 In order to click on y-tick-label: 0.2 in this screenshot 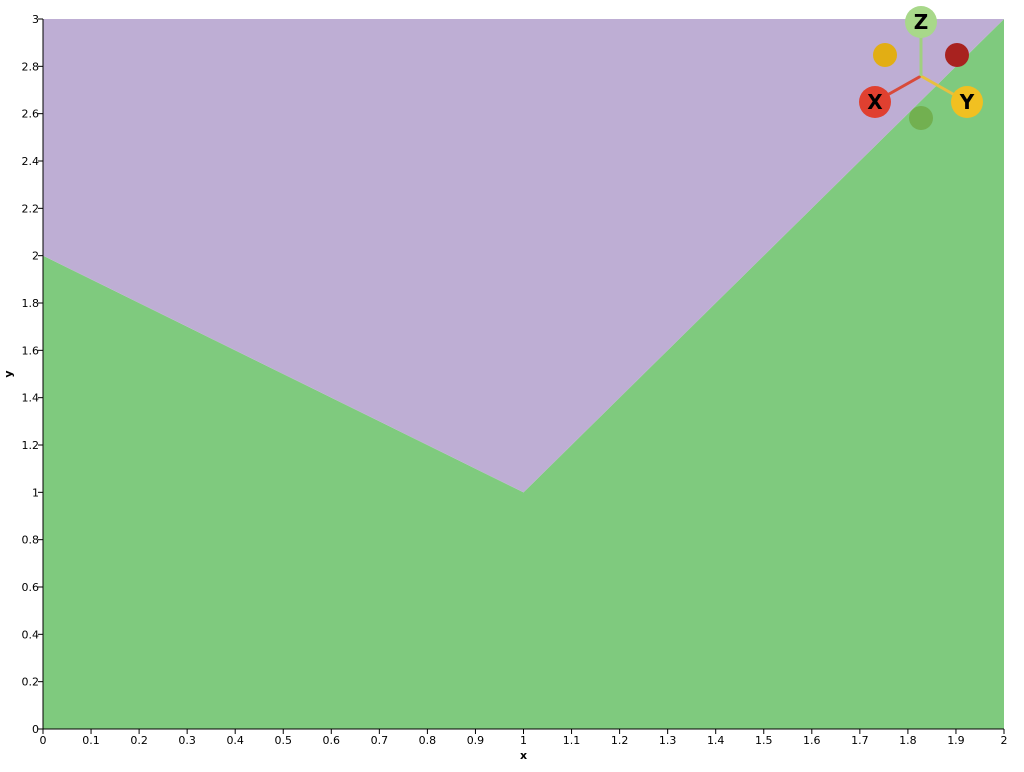, I will do `click(31, 682)`.